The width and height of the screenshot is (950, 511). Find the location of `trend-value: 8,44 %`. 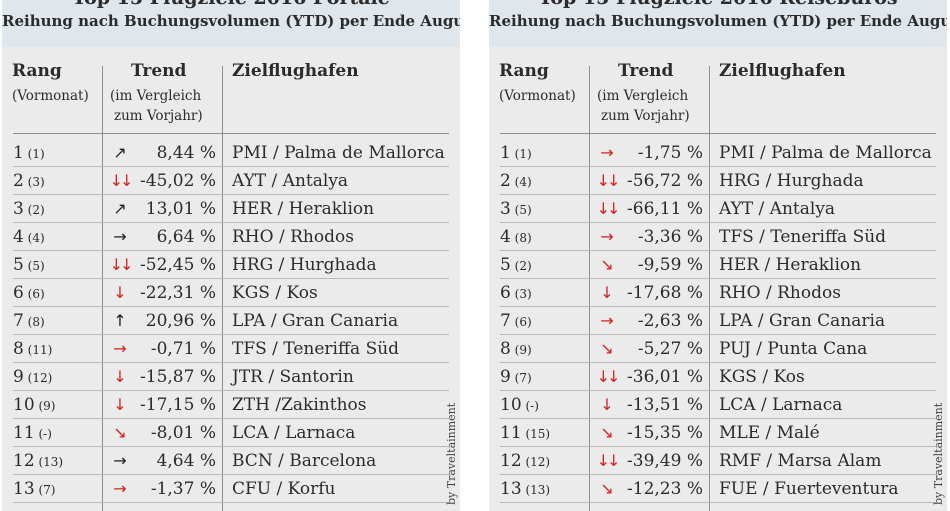

trend-value: 8,44 % is located at coordinates (186, 153).